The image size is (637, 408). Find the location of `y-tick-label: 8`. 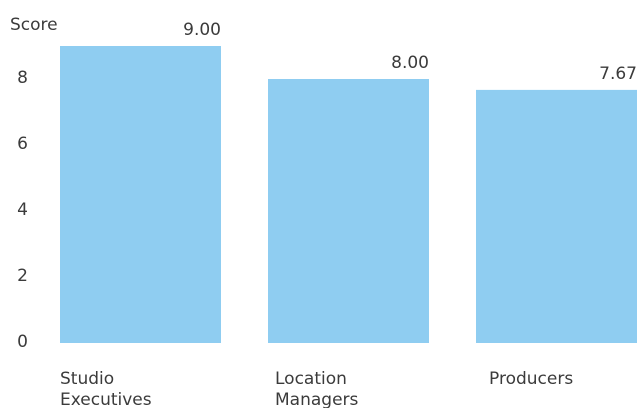

y-tick-label: 8 is located at coordinates (22, 78).